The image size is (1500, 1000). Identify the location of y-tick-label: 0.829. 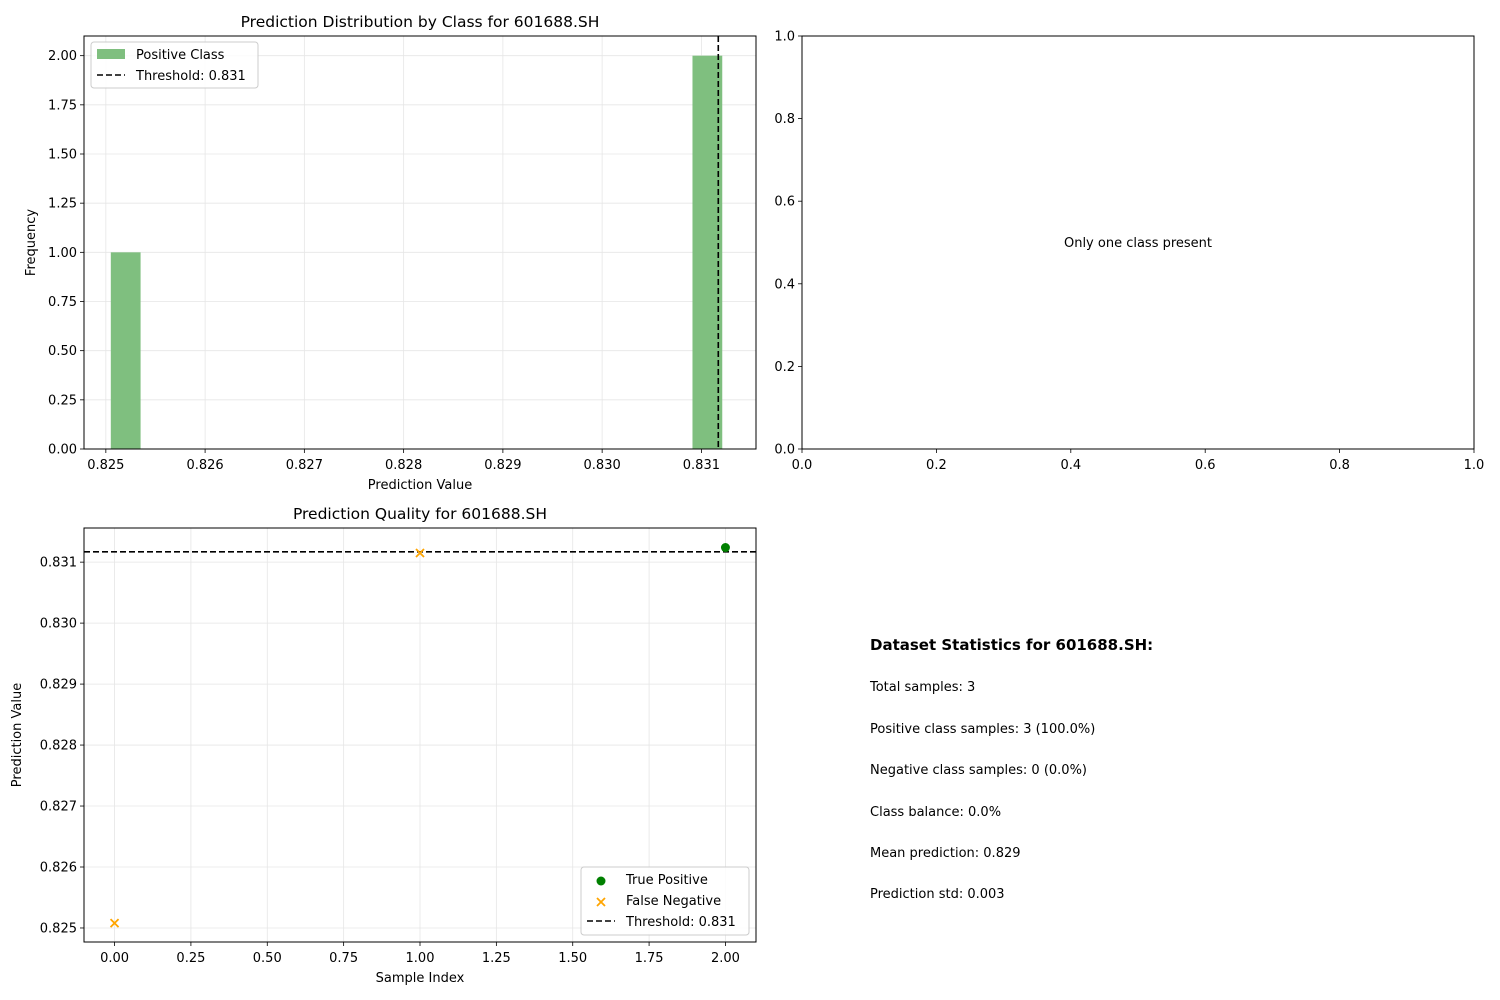
(58, 685).